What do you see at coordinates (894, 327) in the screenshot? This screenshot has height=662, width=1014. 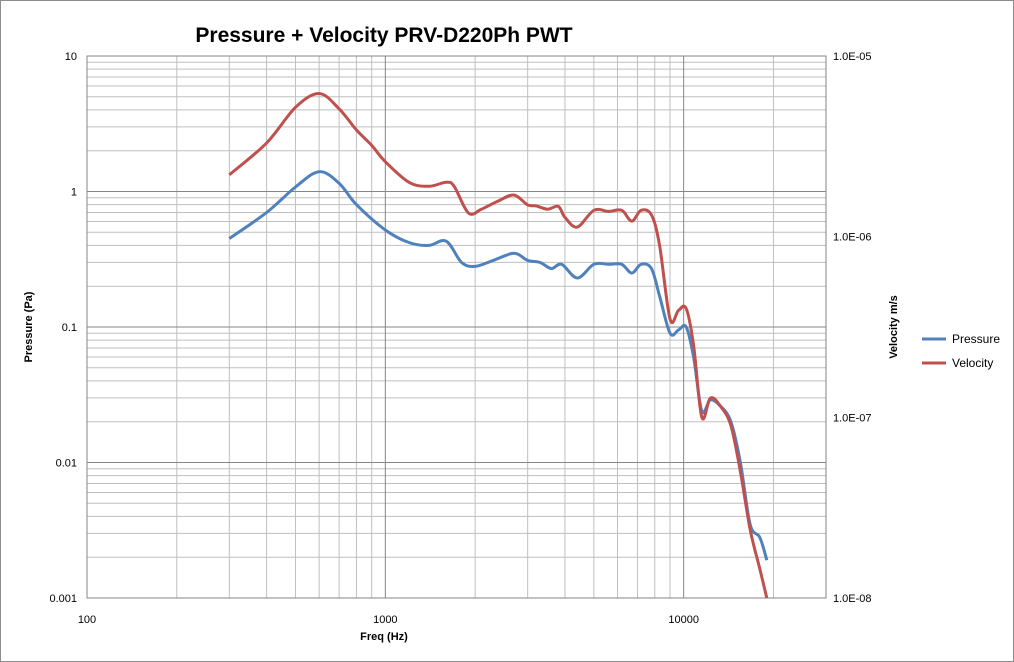 I see `y2-axis-label: Velocity m/s` at bounding box center [894, 327].